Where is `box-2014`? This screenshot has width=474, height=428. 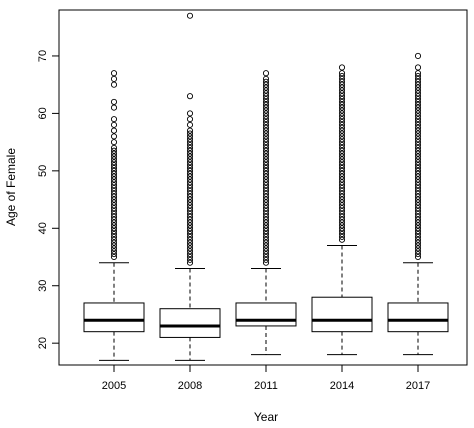
box-2014 is located at coordinates (342, 210).